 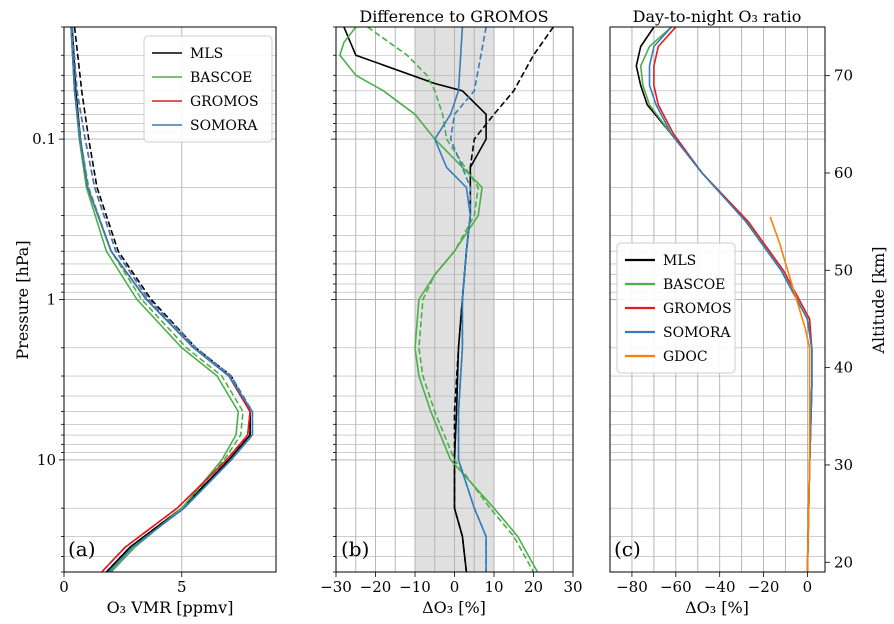 What do you see at coordinates (224, 126) in the screenshot?
I see `panel-a-legend-label-somora: SOMORA` at bounding box center [224, 126].